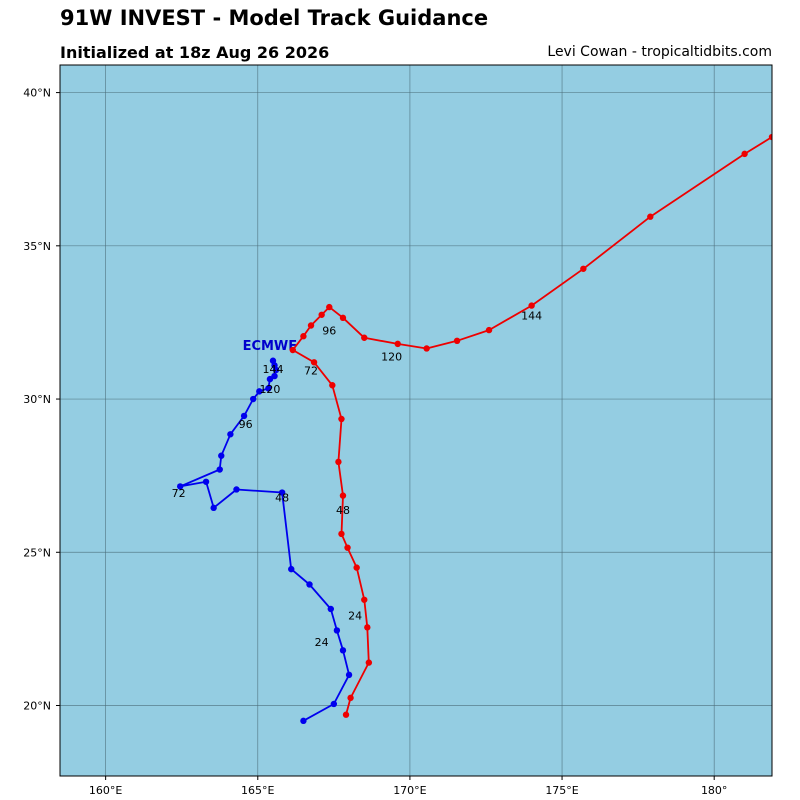  Describe the element at coordinates (37, 246) in the screenshot. I see `lat-tick-label: 35°N` at that location.